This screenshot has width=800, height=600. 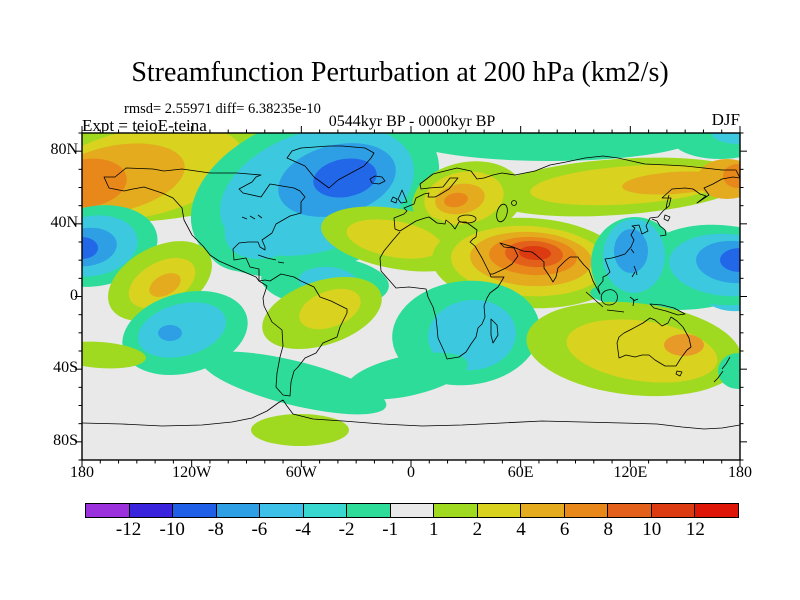 I want to click on x-tick-label: 0, so click(x=411, y=472).